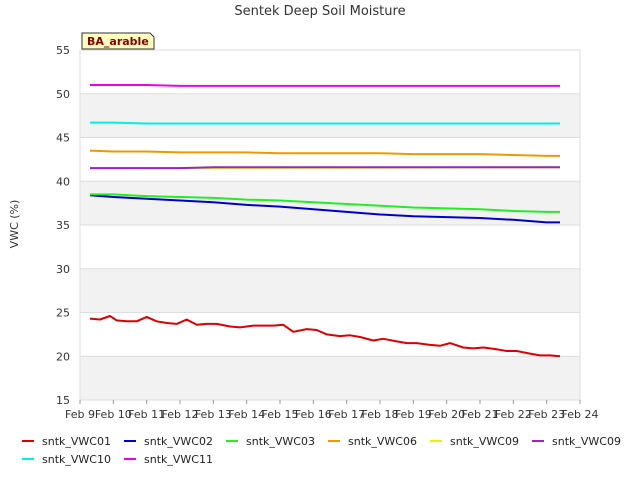 Image resolution: width=640 pixels, height=480 pixels. Describe the element at coordinates (63, 181) in the screenshot. I see `y-tick-label: 40` at that location.